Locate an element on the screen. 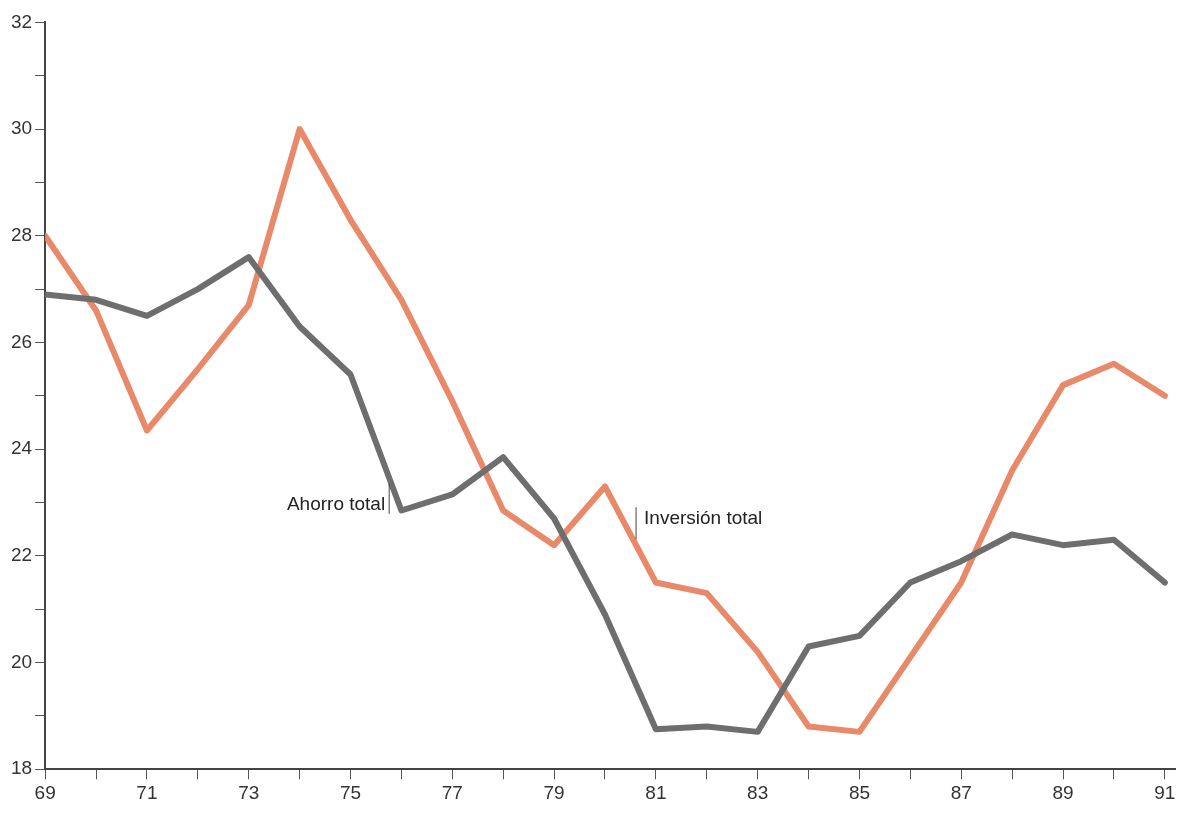  x-tick-label: 89 is located at coordinates (1063, 792).